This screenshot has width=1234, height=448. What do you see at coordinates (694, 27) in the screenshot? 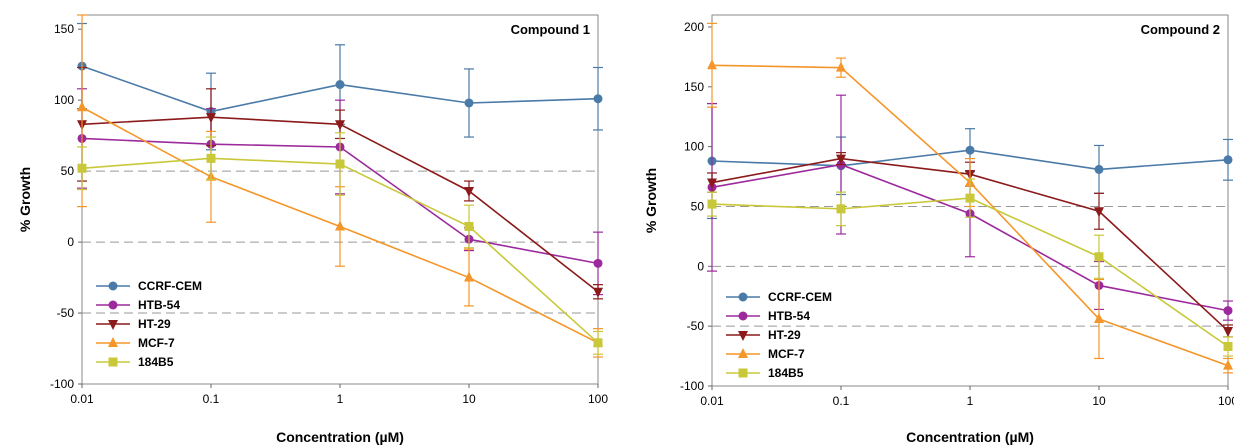
I see `y-tick-label: 200` at bounding box center [694, 27].